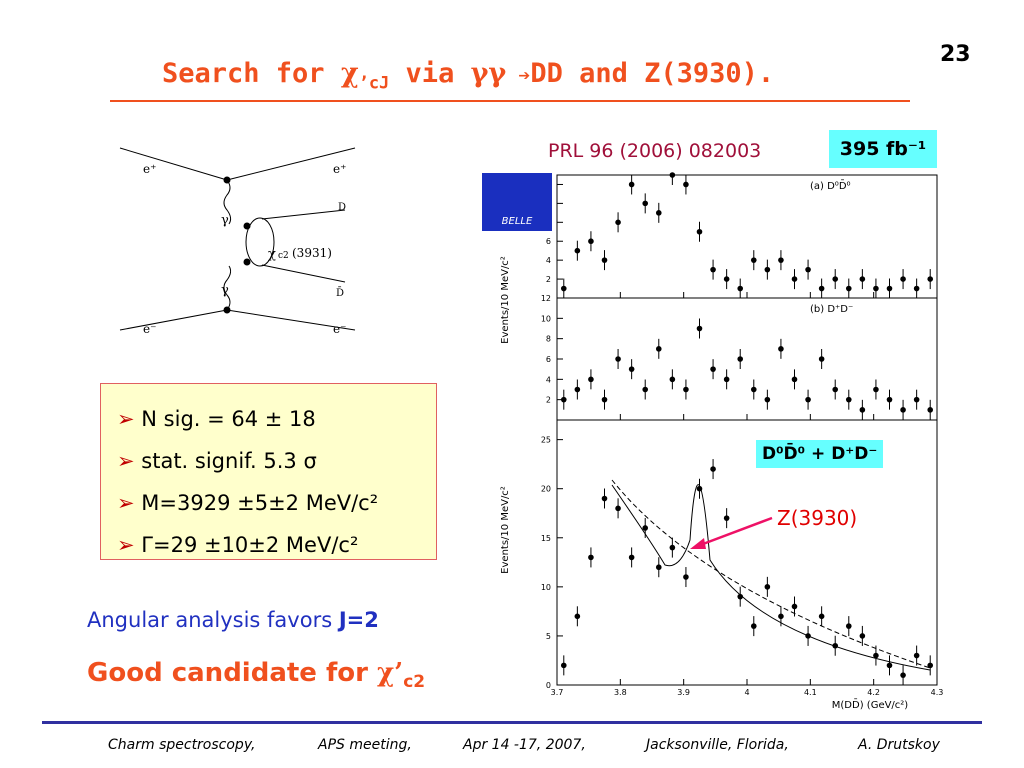  I want to click on candidate-note: Good candidate for χ’c2, so click(256, 675).